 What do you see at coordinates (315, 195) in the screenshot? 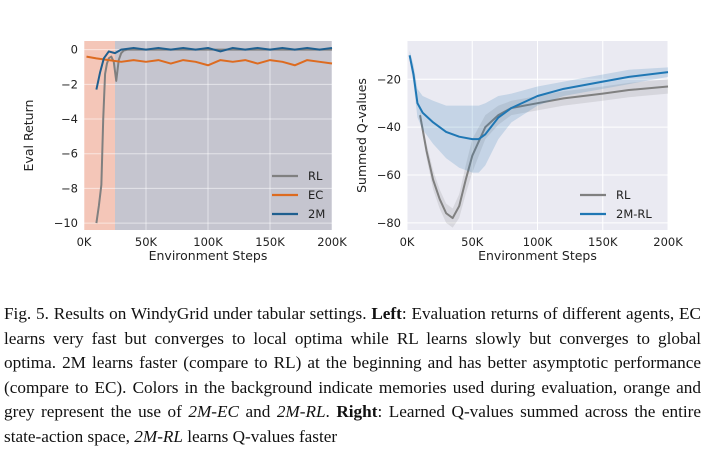
I see `legend-label-ec: EC` at bounding box center [315, 195].